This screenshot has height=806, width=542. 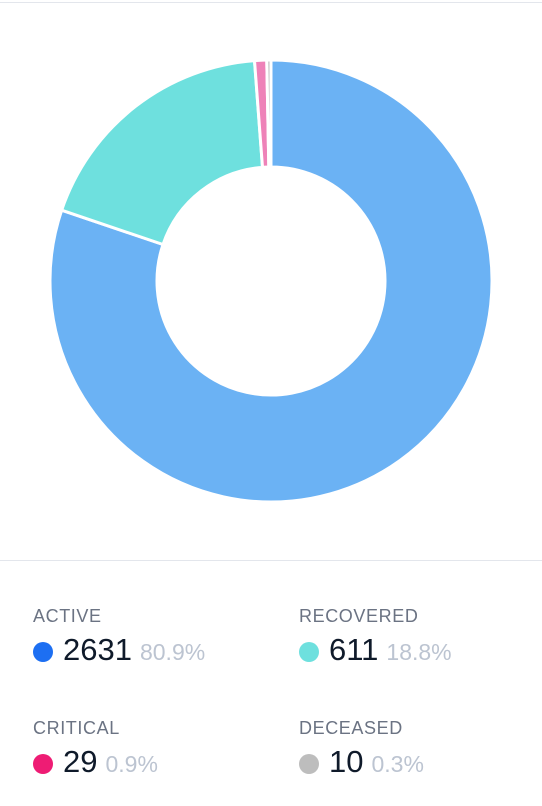 I want to click on legend-value-active: 2631, so click(x=97, y=649).